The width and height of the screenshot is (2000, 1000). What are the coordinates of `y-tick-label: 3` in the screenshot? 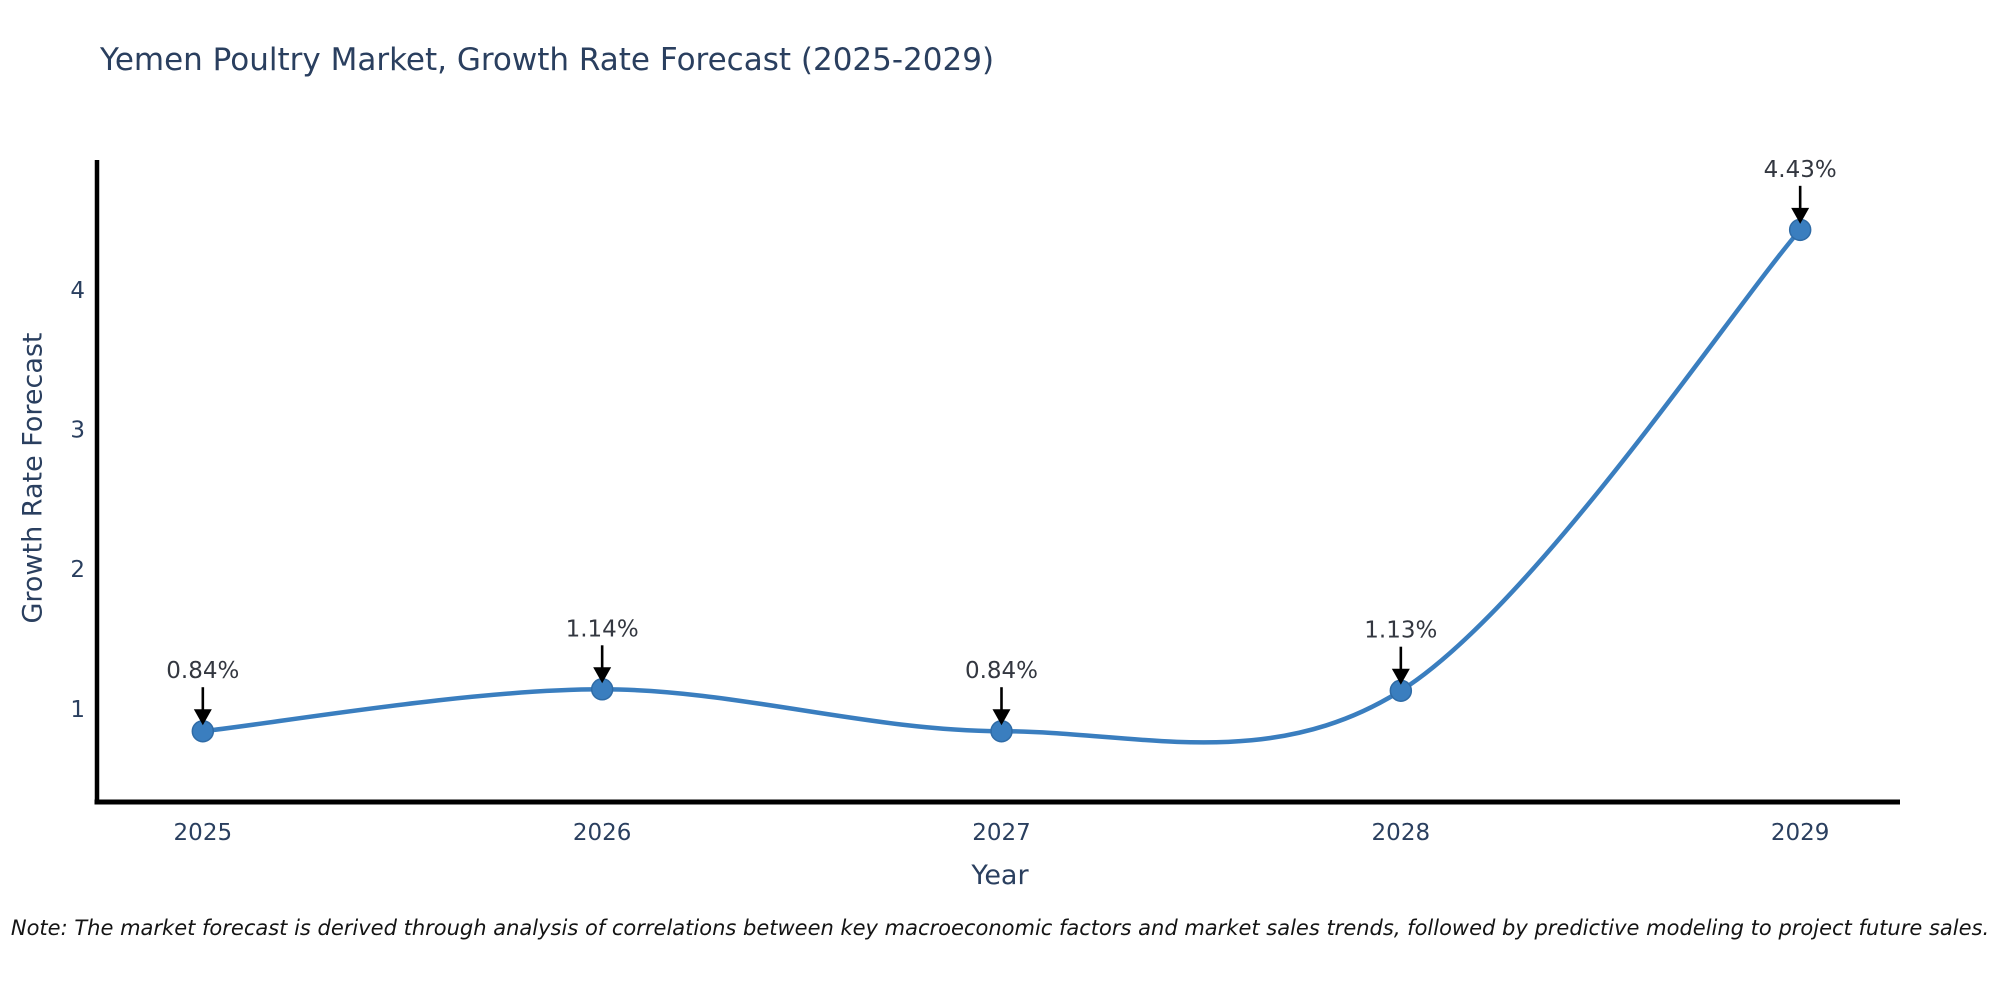 It's located at (77, 431).